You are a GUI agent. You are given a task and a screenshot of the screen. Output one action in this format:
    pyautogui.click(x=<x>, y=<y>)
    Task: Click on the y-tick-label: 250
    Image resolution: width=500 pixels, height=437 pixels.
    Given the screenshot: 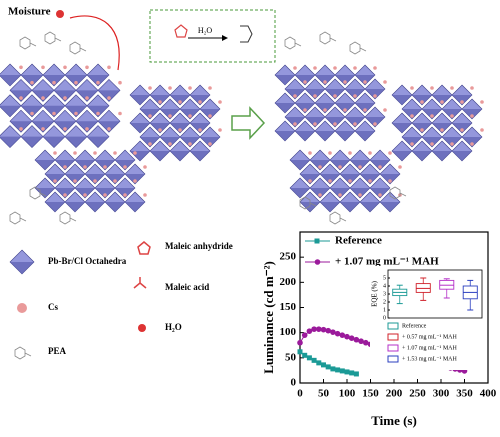 What is the action you would take?
    pyautogui.click(x=288, y=257)
    